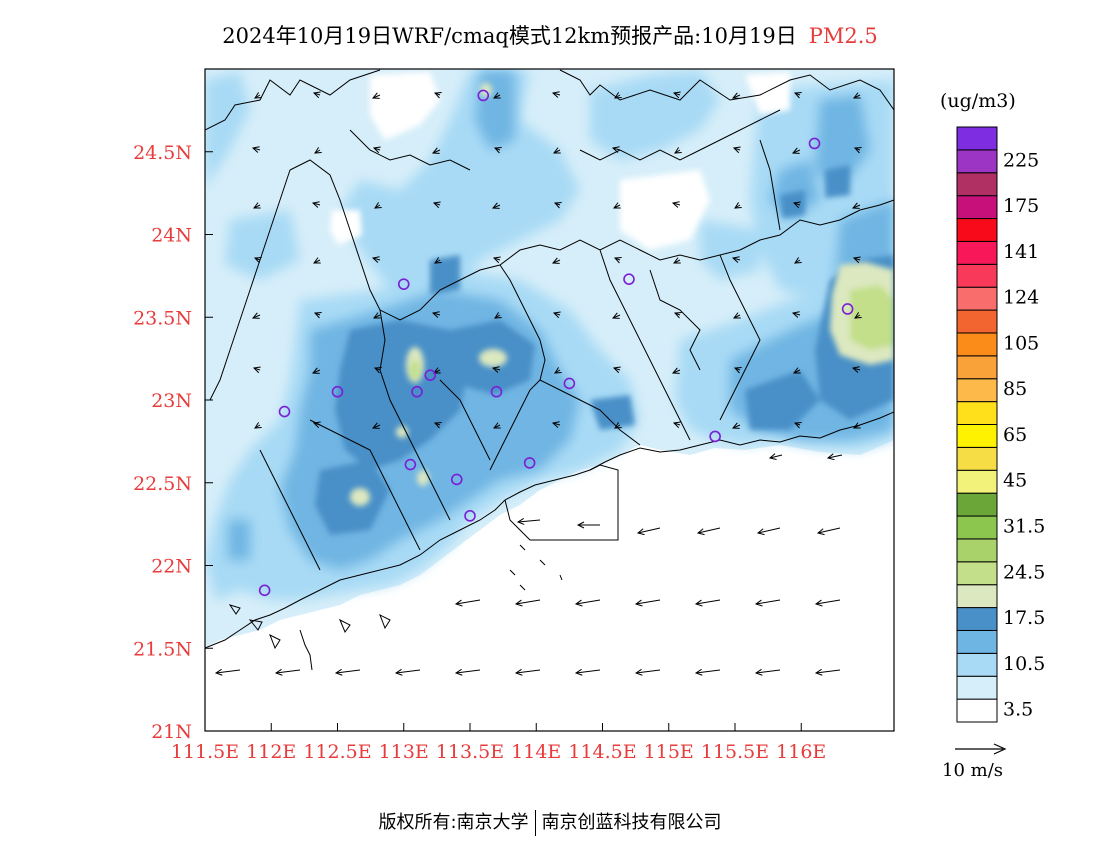  Describe the element at coordinates (205, 752) in the screenshot. I see `lon-tick-label: 111.5E` at that location.